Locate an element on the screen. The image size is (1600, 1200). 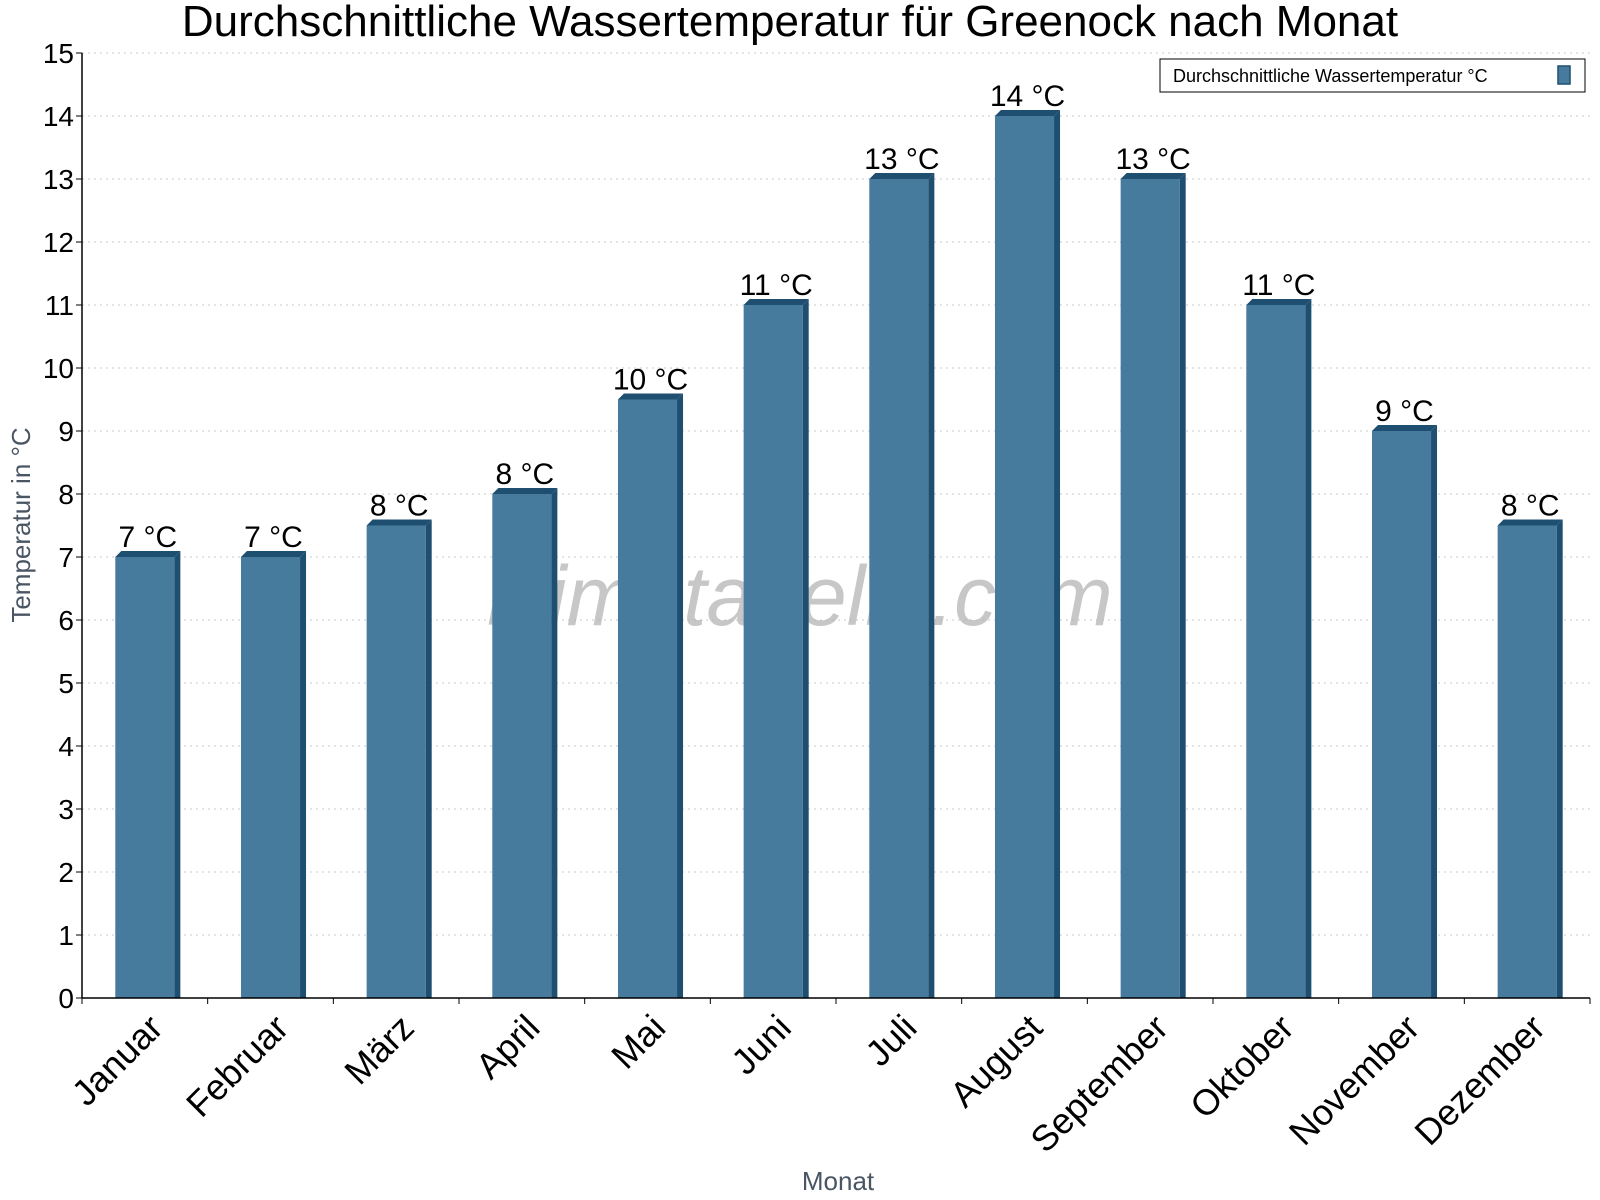
y-tick-label: 7 is located at coordinates (66, 557).